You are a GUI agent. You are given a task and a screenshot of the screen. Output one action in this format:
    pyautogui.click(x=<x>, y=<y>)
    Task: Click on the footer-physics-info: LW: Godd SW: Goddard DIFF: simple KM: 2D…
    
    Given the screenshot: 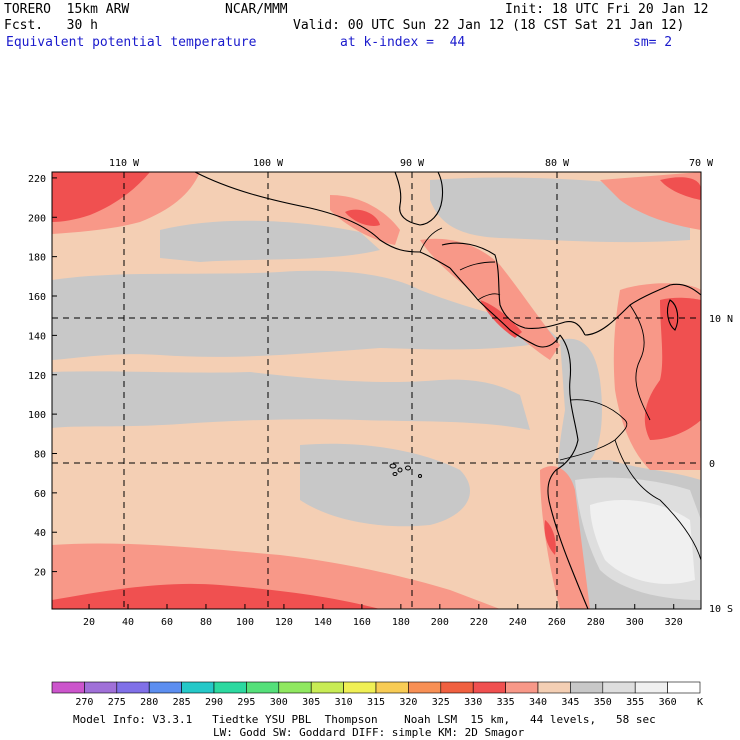 What is the action you would take?
    pyautogui.click(x=369, y=732)
    